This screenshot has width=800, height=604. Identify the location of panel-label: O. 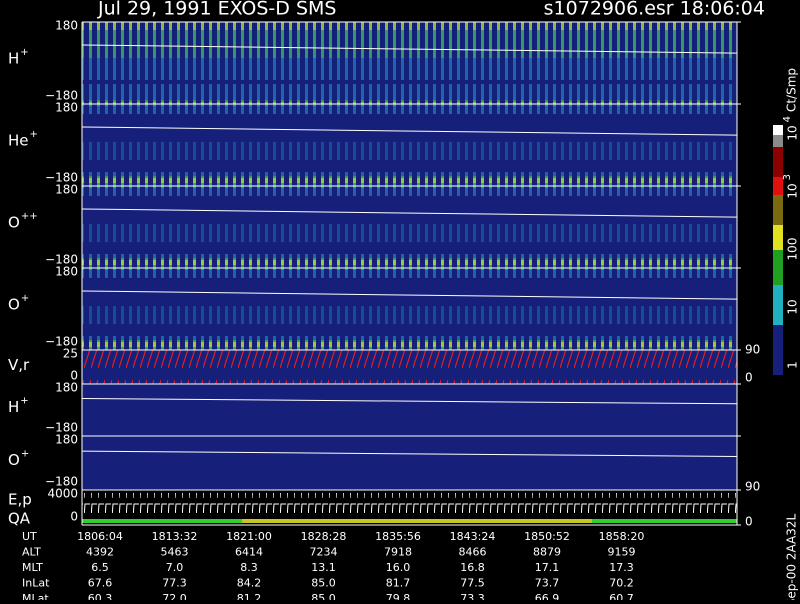
(14, 304).